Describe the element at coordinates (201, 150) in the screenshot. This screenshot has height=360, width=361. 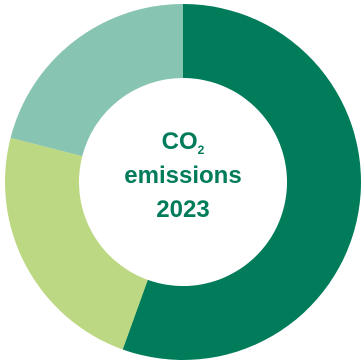
I see `chart-title-subscript: 2` at that location.